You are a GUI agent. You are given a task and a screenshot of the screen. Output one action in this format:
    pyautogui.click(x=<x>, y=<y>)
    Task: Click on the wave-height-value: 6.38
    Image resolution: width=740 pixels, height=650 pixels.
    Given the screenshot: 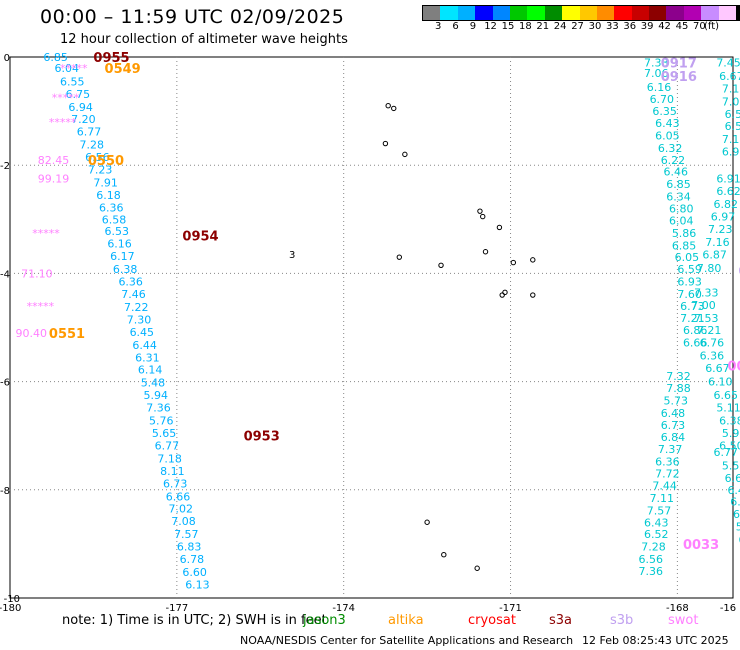 What is the action you would take?
    pyautogui.click(x=729, y=421)
    